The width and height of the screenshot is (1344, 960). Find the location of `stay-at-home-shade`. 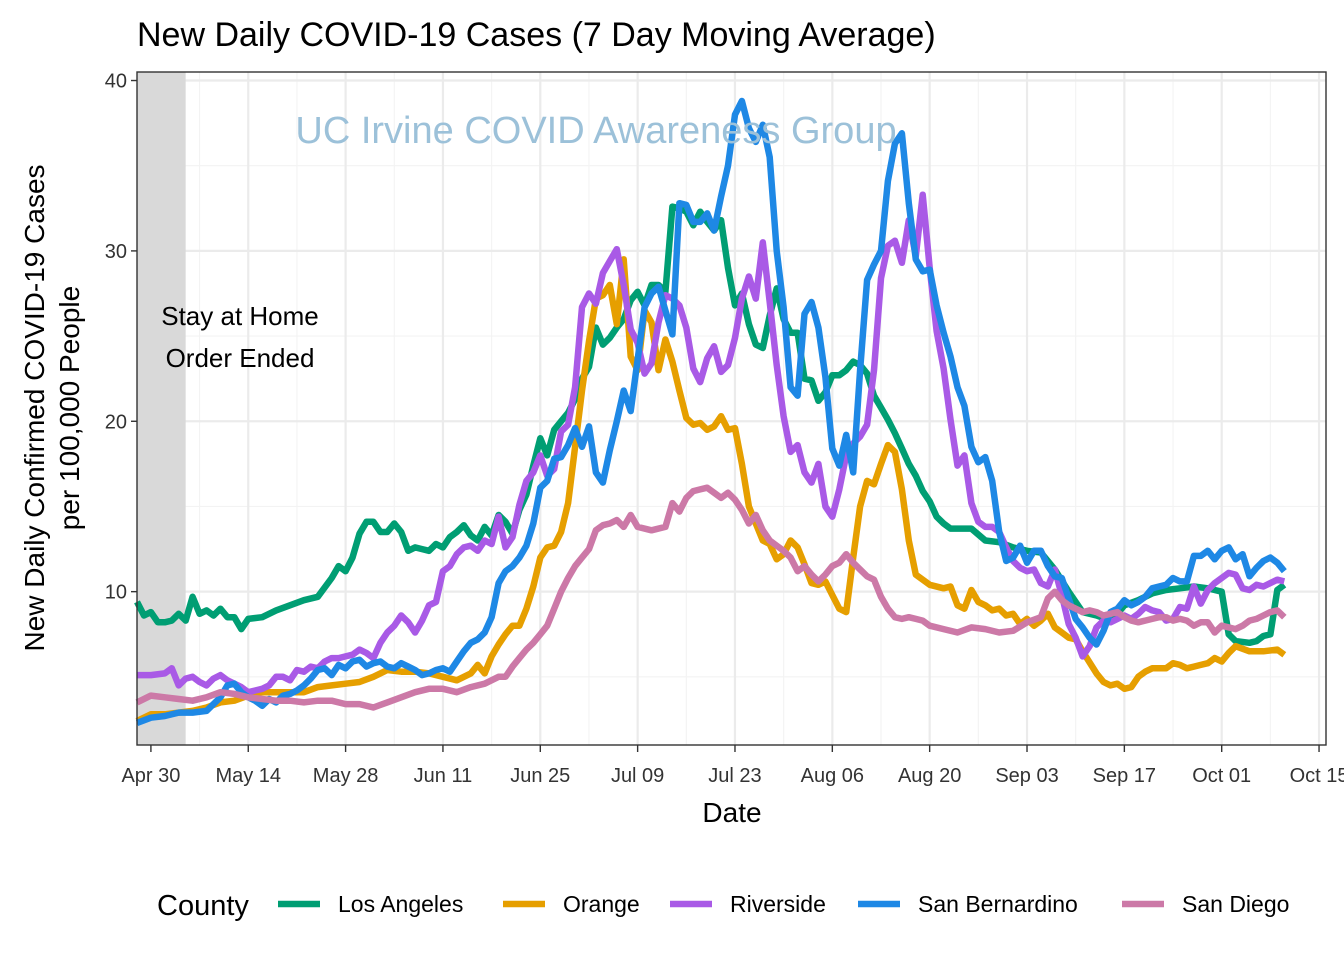

stay-at-home-shade is located at coordinates (161, 408).